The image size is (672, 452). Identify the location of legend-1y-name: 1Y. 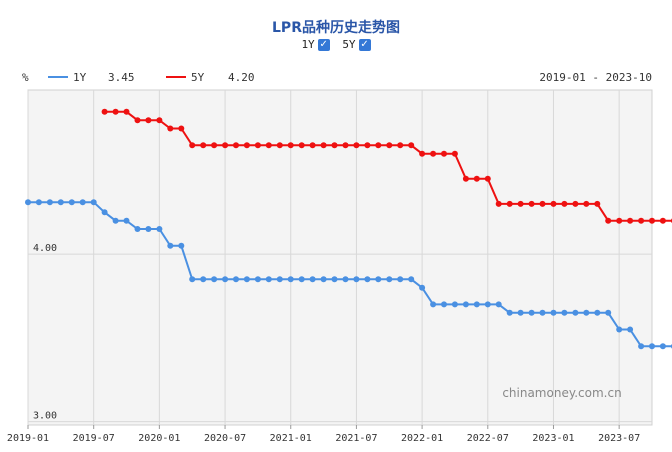
(80, 77).